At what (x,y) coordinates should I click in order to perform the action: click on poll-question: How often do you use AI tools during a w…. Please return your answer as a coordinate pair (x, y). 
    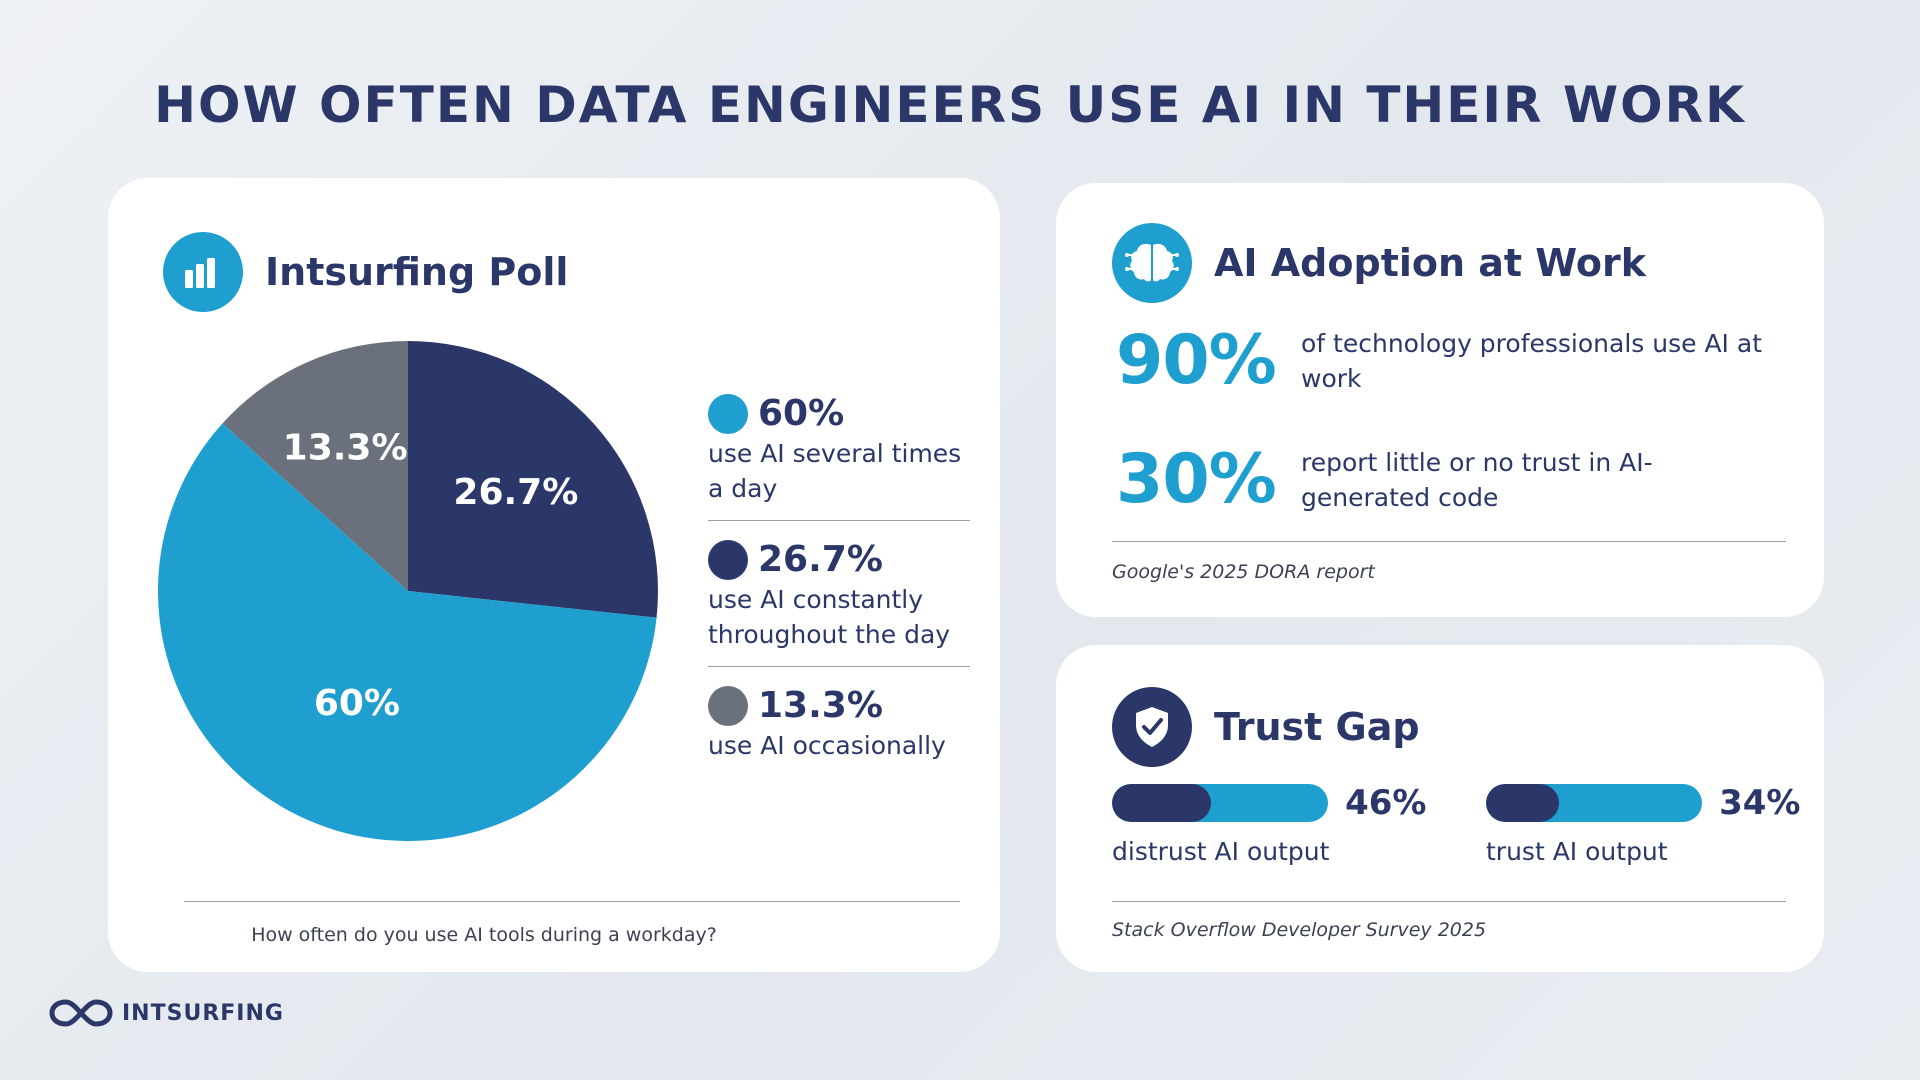
    Looking at the image, I should click on (484, 935).